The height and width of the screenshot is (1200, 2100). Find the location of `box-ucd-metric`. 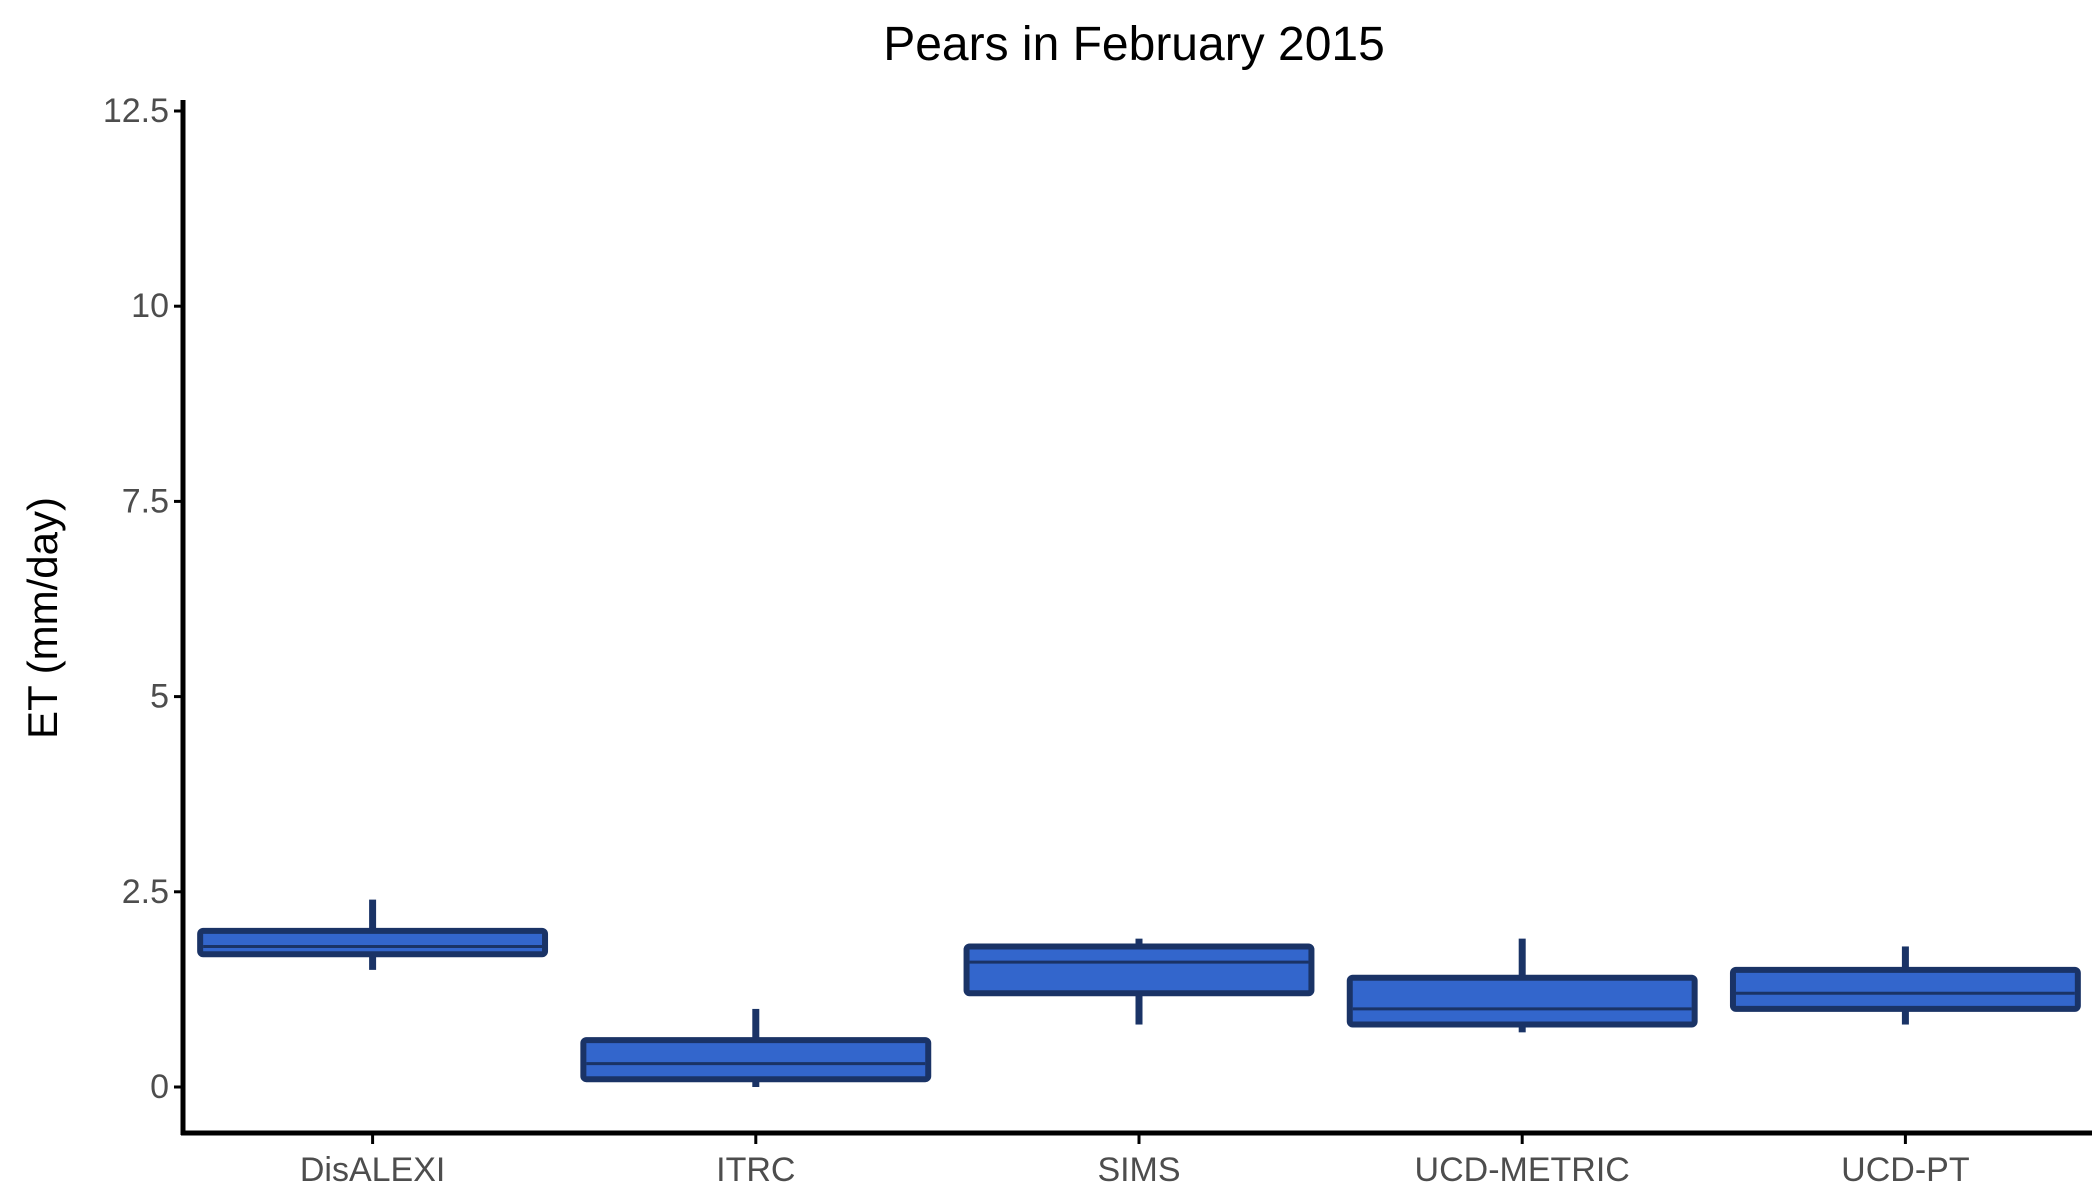

box-ucd-metric is located at coordinates (1522, 985).